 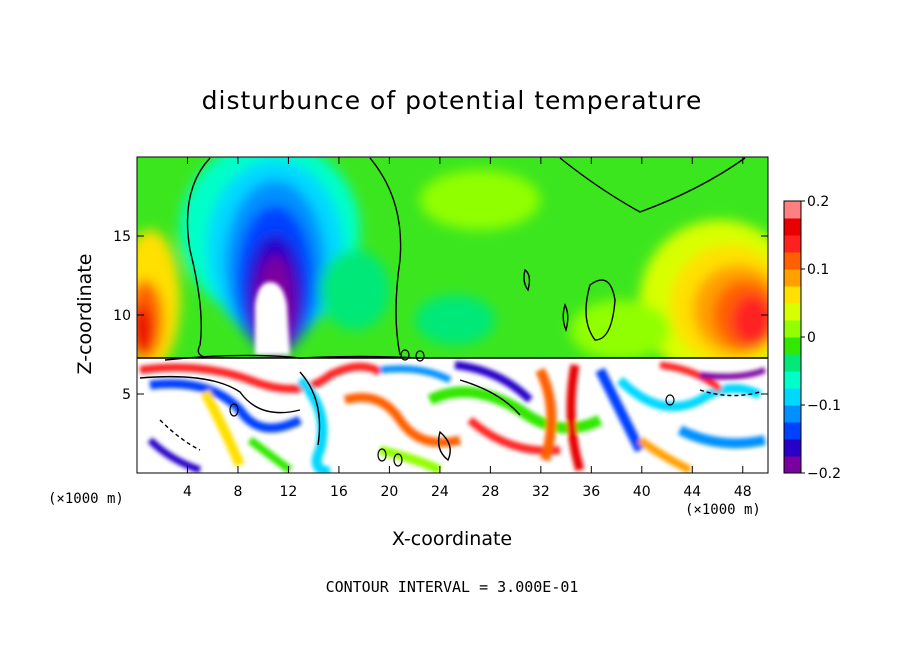 I want to click on chart-title: disturbunce of potential temperature, so click(x=452, y=100).